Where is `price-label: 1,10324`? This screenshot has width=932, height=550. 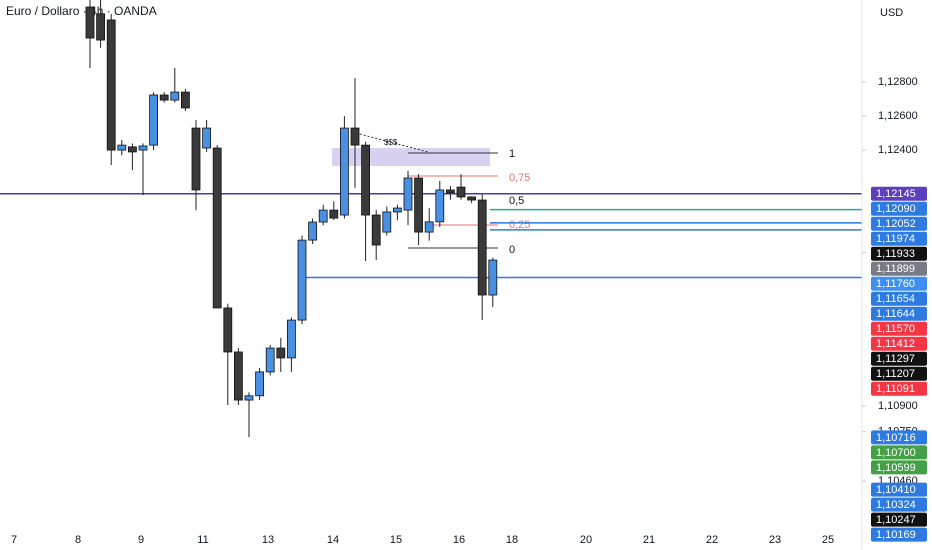
price-label: 1,10324 is located at coordinates (899, 504).